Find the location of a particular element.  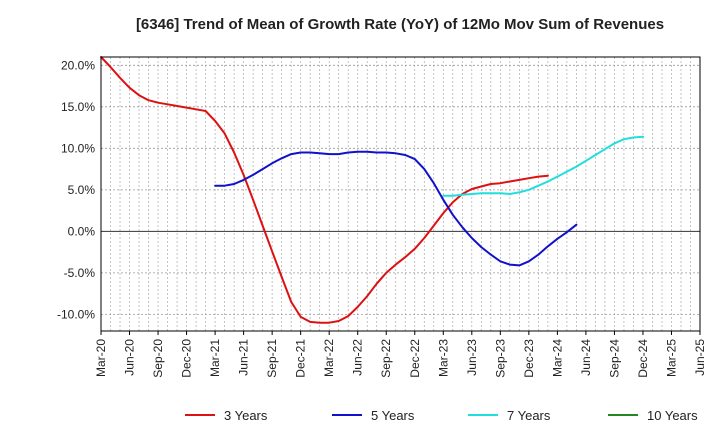

x-tick-label: Jun-25 is located at coordinates (700, 357).